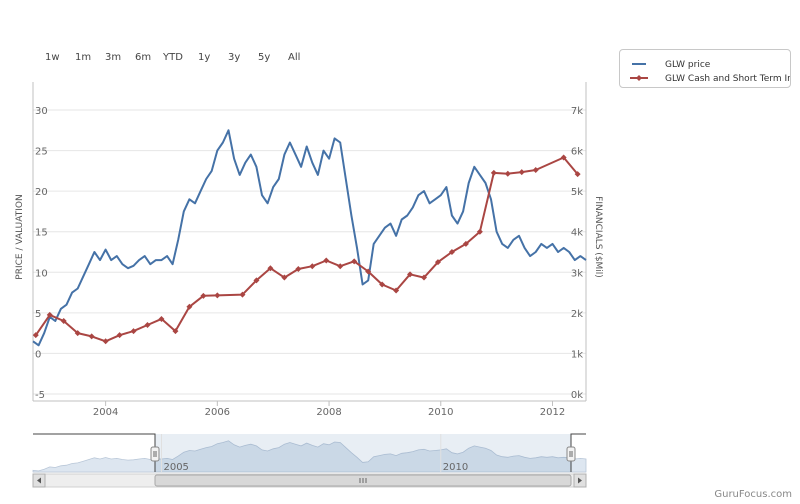  What do you see at coordinates (113, 57) in the screenshot?
I see `range-button-3m: 3m` at bounding box center [113, 57].